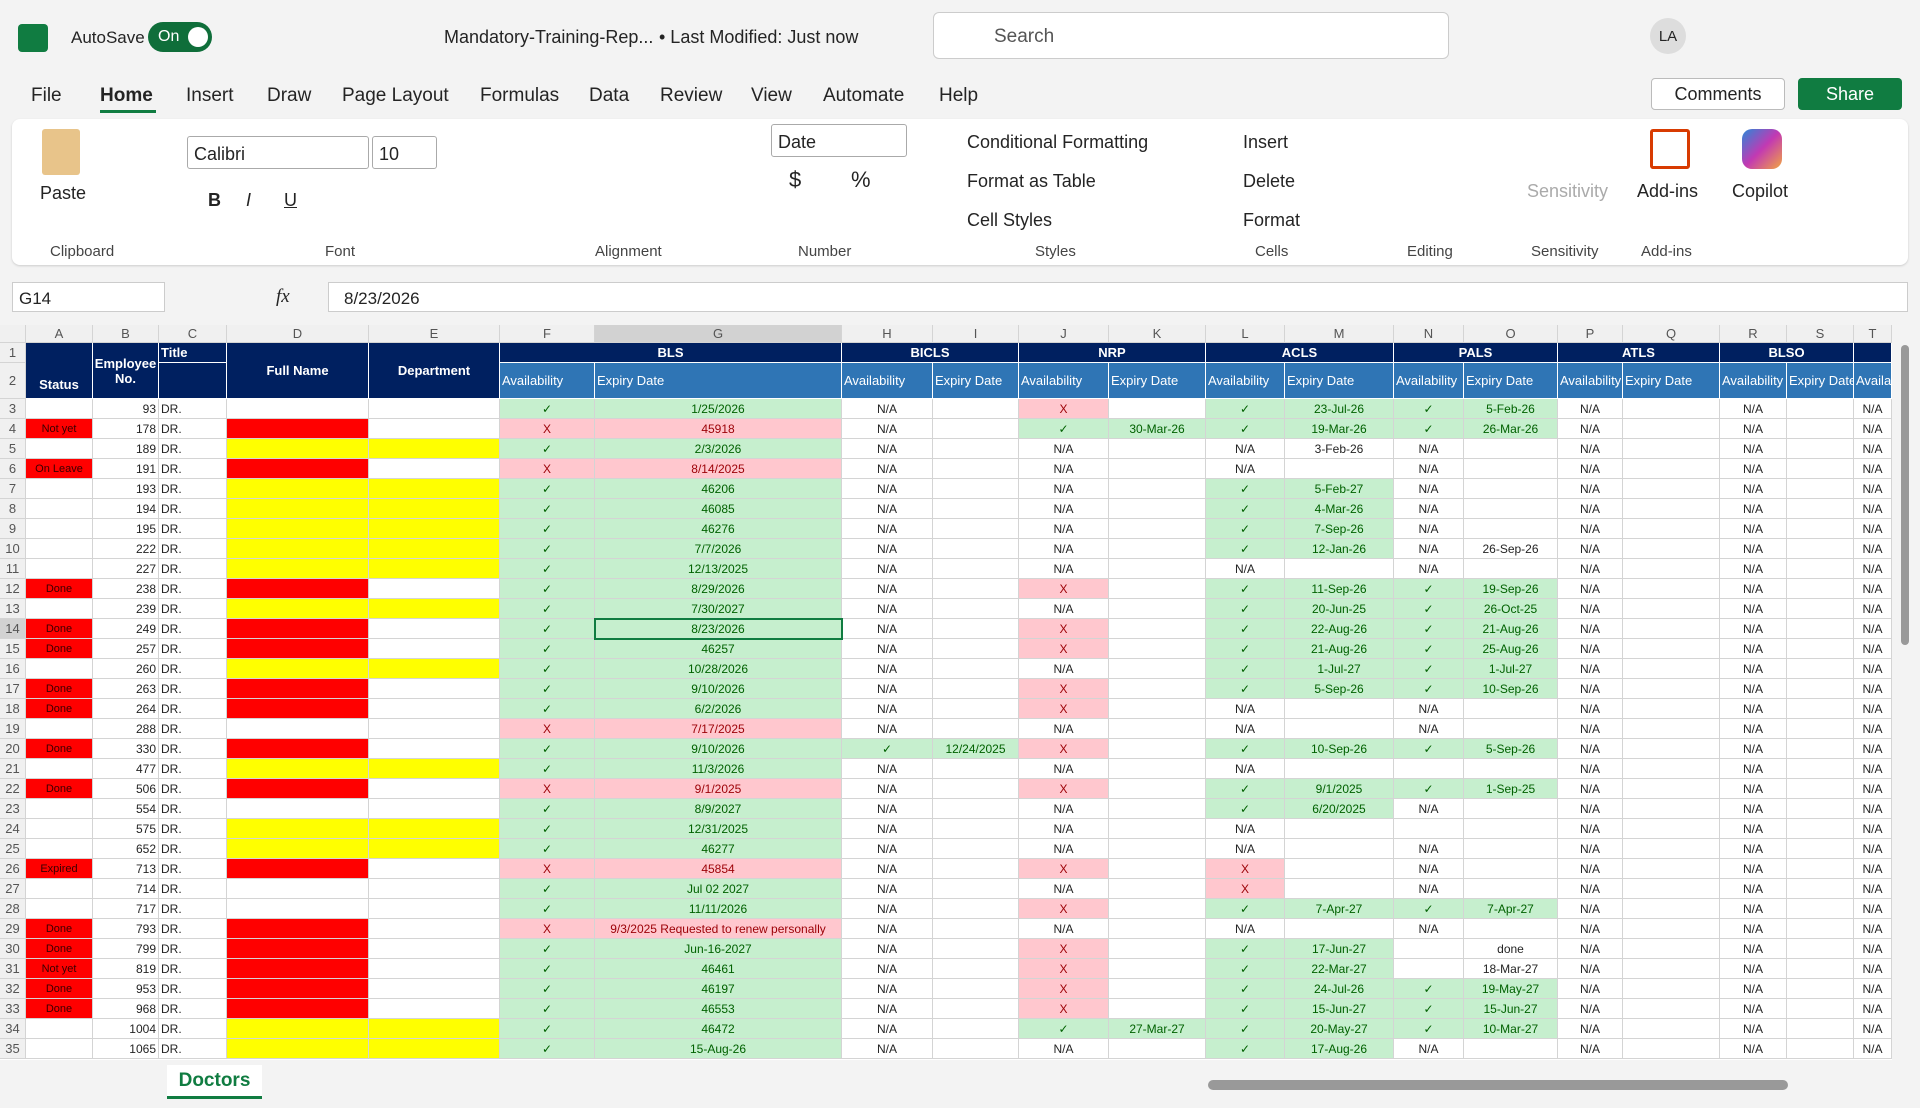 Image resolution: width=1920 pixels, height=1108 pixels. I want to click on expiry-date: 46461, so click(718, 969).